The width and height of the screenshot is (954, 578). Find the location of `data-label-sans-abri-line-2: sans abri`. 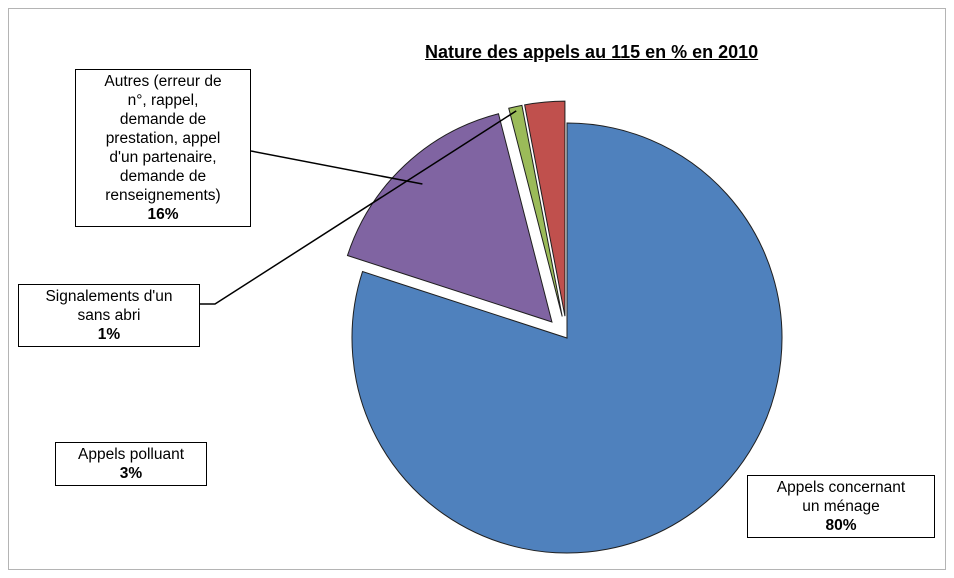

data-label-sans-abri-line-2: sans abri is located at coordinates (109, 315).